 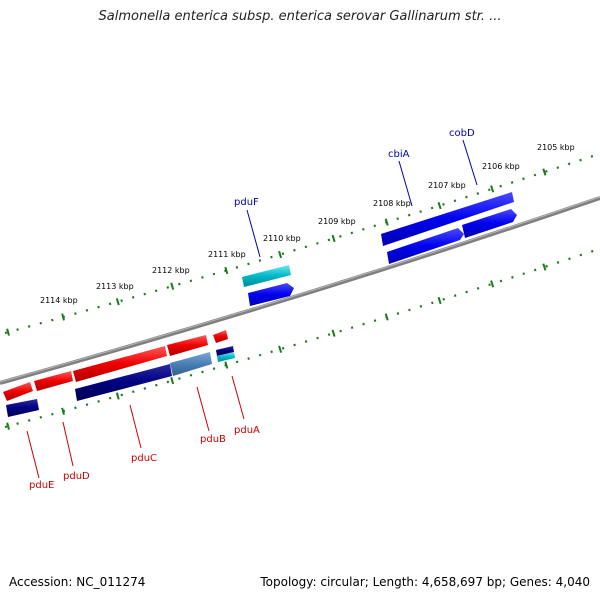 What do you see at coordinates (41, 485) in the screenshot?
I see `gene-label-pduE: pduE` at bounding box center [41, 485].